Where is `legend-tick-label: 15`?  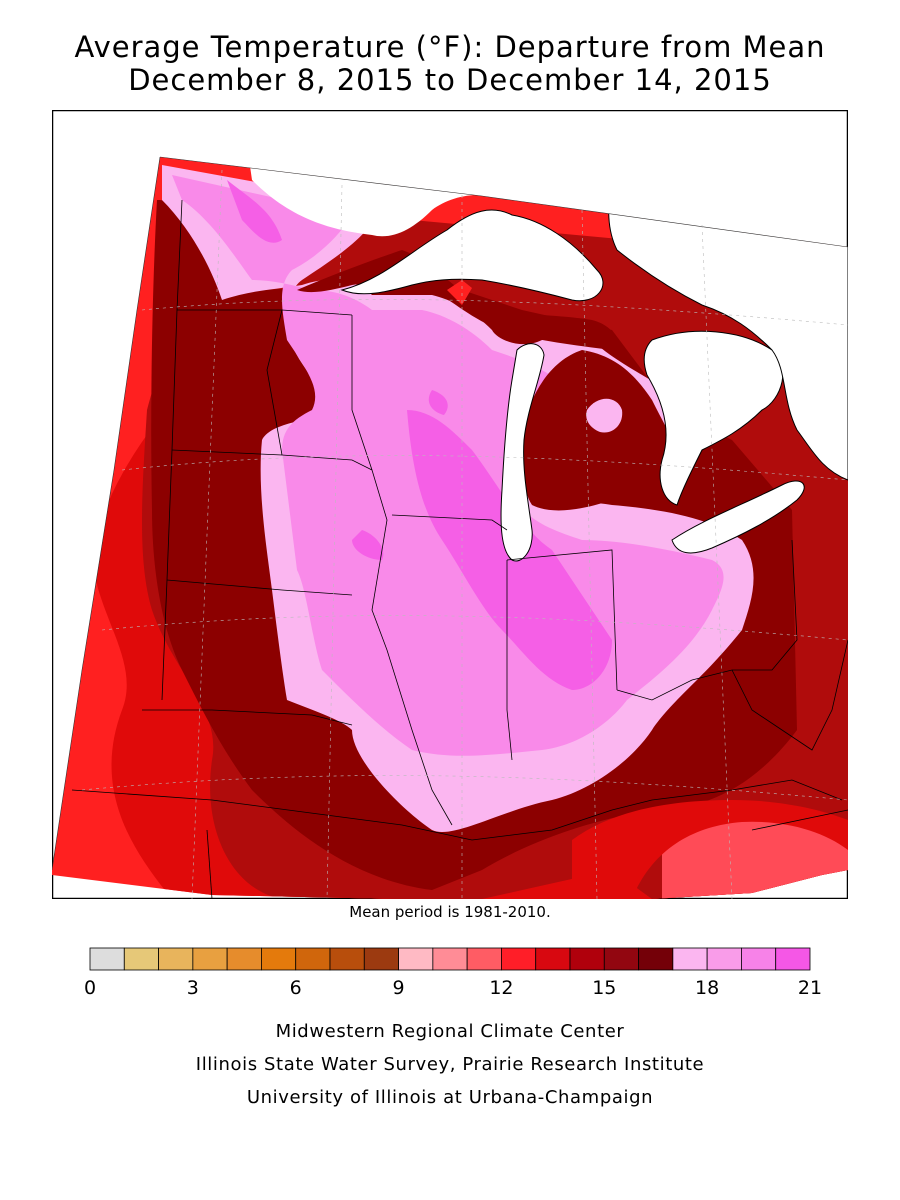
legend-tick-label: 15 is located at coordinates (604, 988).